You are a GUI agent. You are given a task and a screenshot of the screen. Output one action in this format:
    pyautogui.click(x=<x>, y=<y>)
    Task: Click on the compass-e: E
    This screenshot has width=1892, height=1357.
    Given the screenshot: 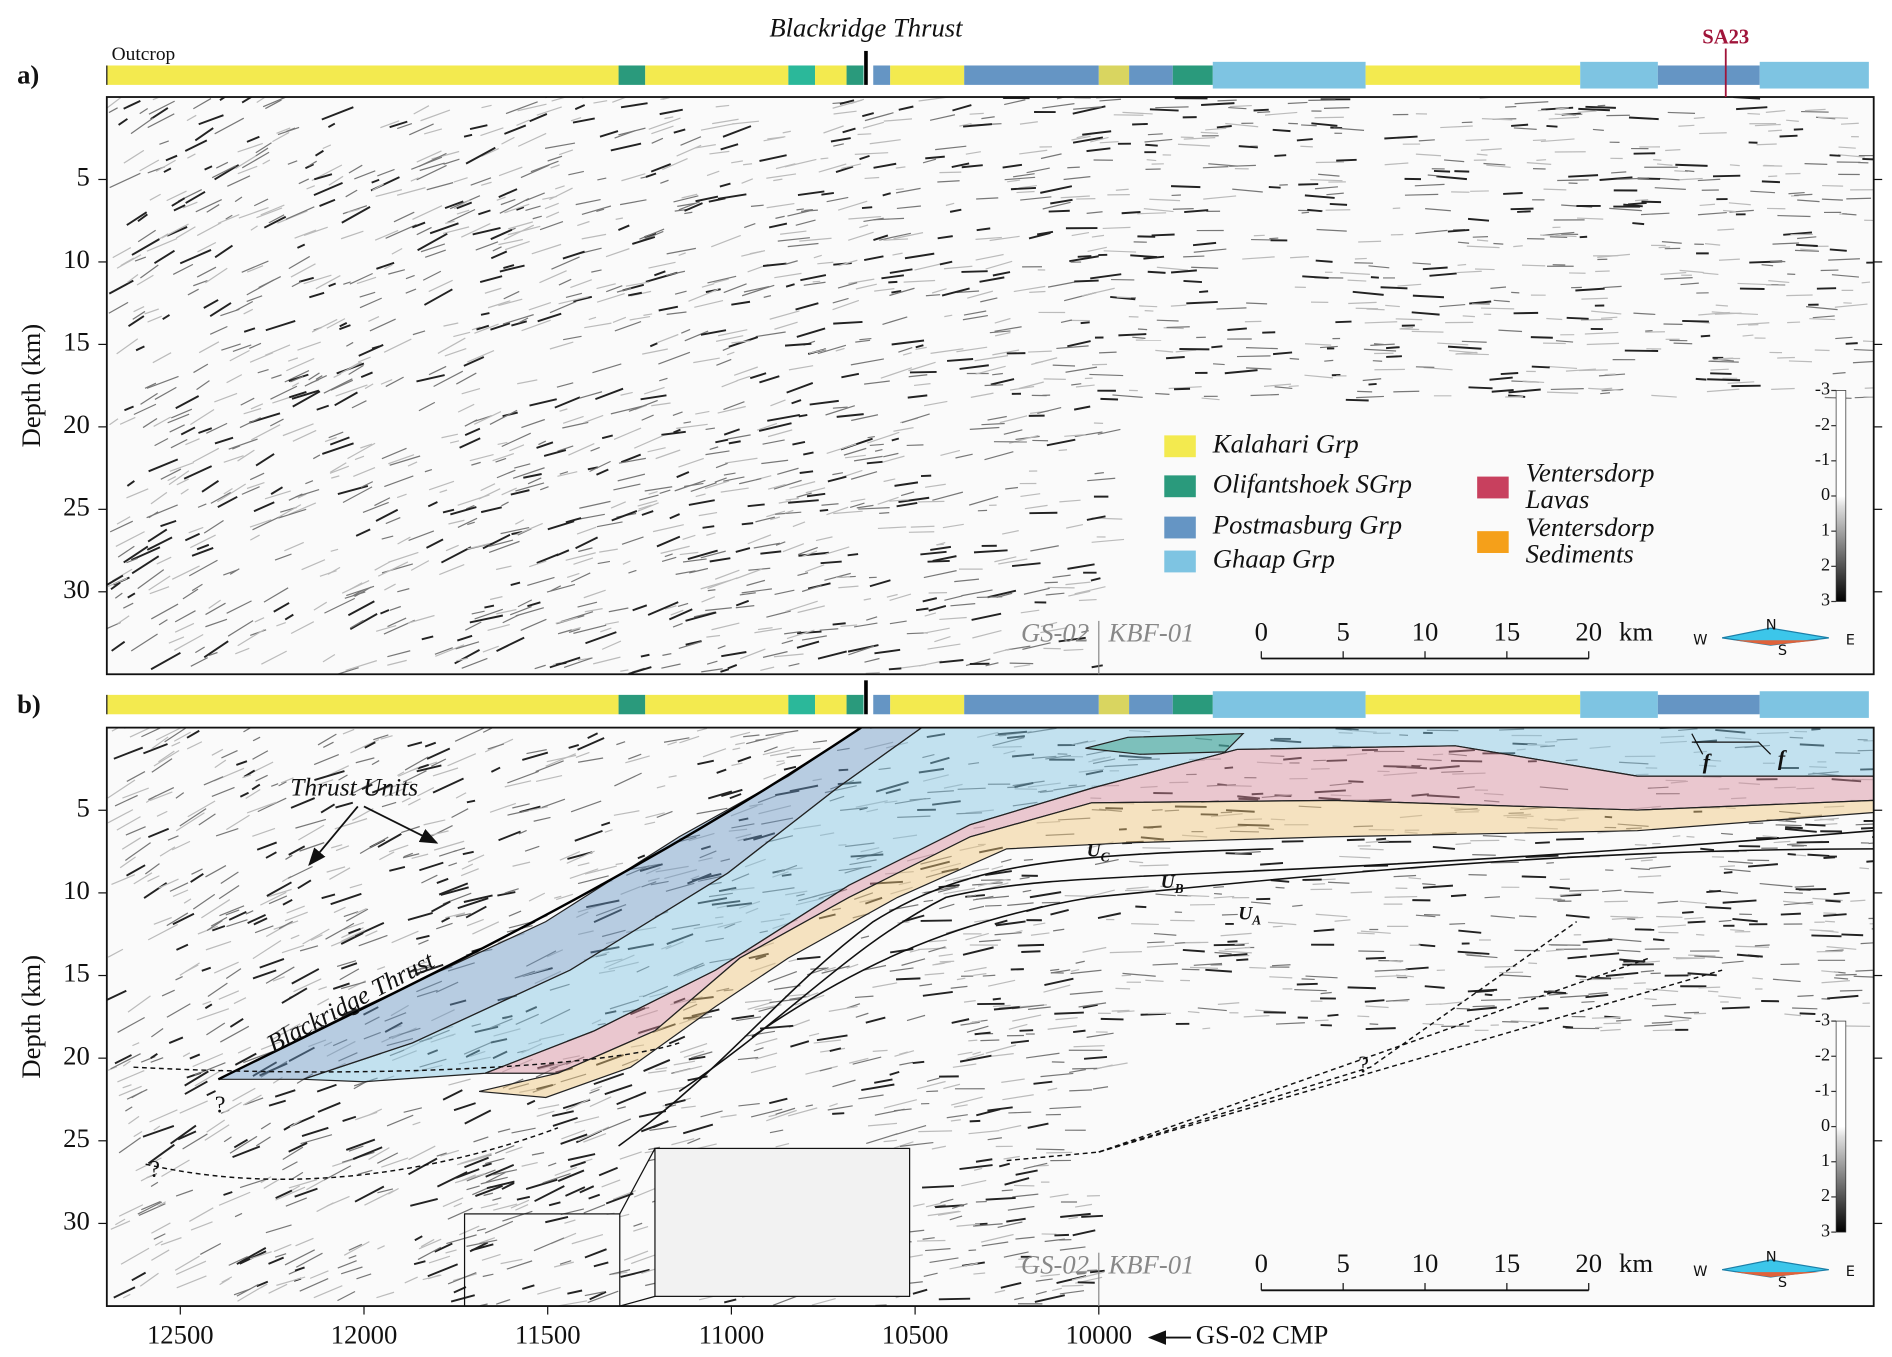 What is the action you would take?
    pyautogui.click(x=1850, y=639)
    